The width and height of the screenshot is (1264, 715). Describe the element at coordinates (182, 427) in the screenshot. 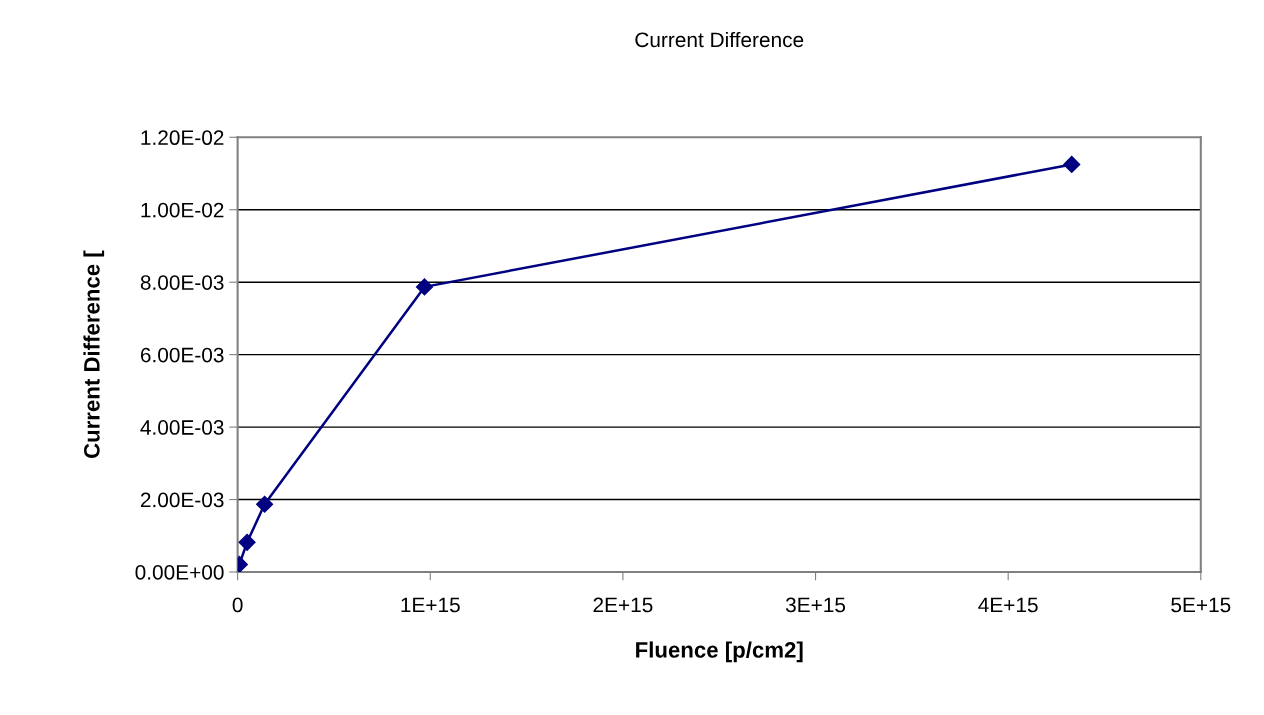

I see `y-tick-label: 4.00E-03` at that location.